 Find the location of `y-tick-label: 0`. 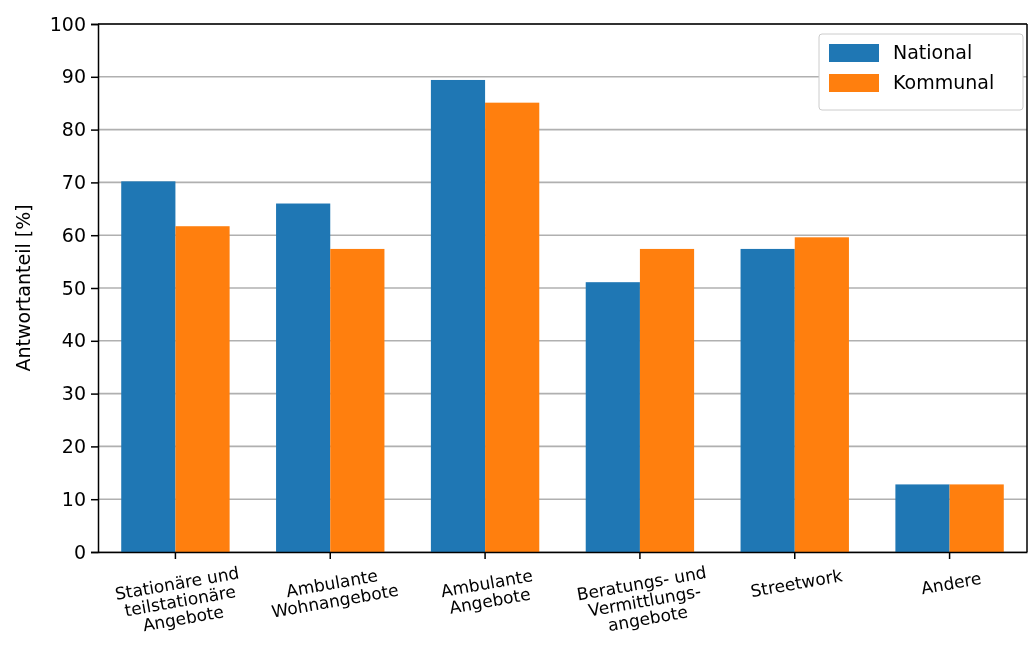

y-tick-label: 0 is located at coordinates (79, 551).